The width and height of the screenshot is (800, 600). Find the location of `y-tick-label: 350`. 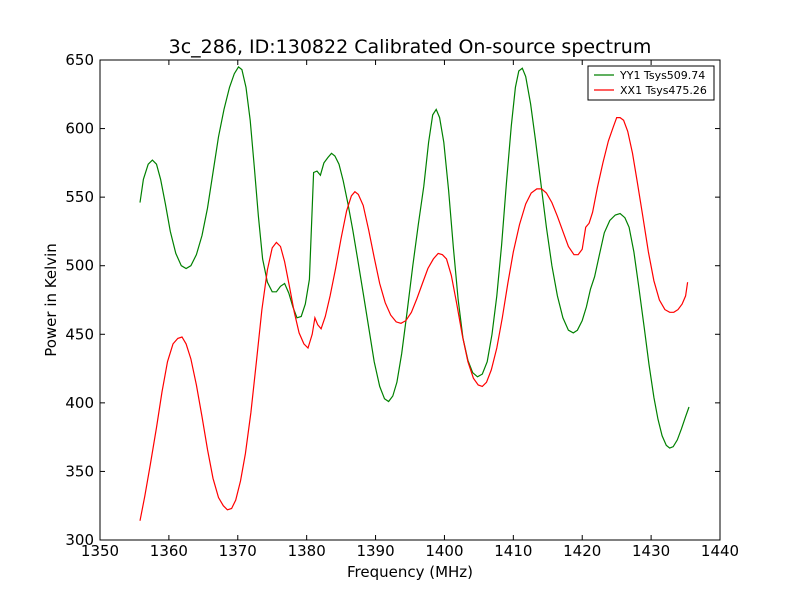

y-tick-label: 350 is located at coordinates (79, 471).